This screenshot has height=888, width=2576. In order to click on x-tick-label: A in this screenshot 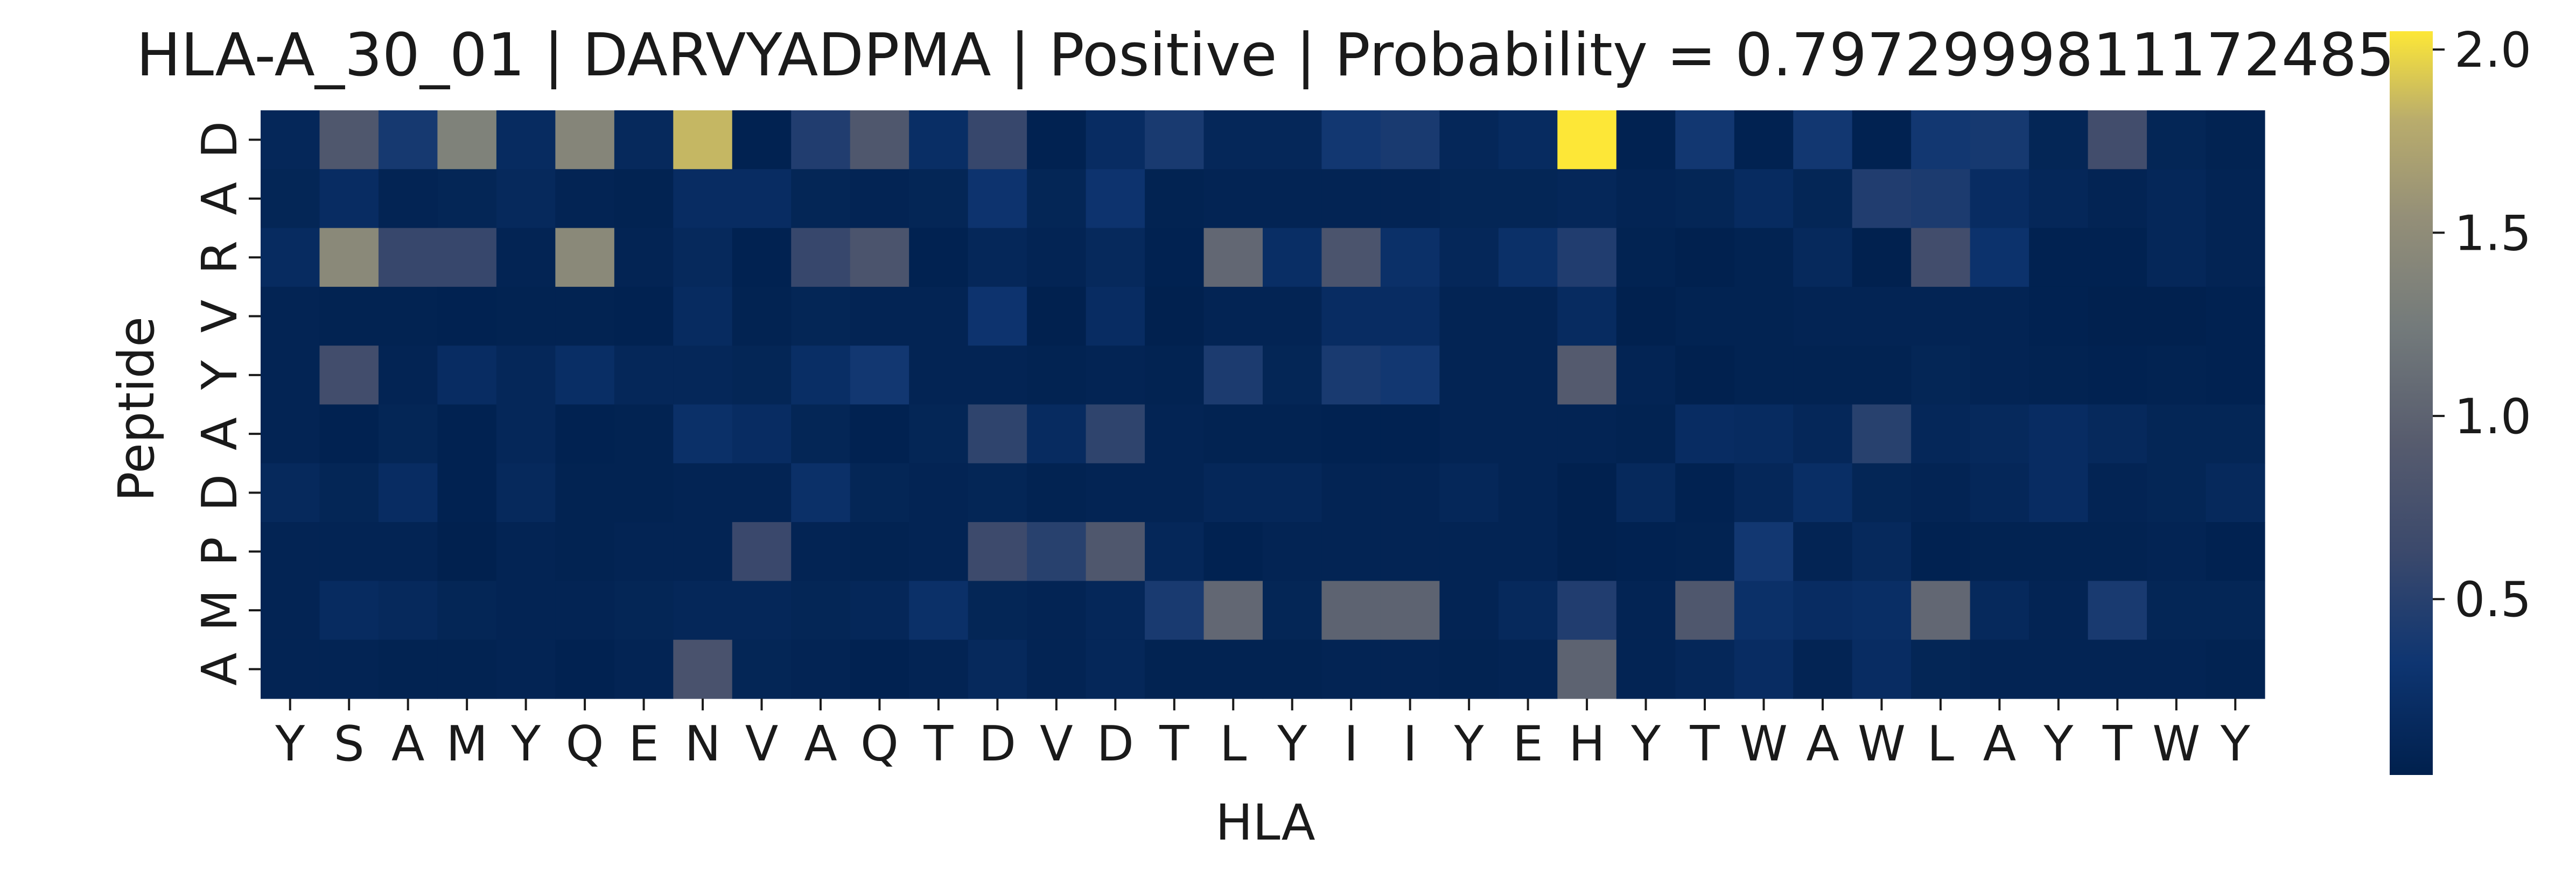, I will do `click(820, 744)`.